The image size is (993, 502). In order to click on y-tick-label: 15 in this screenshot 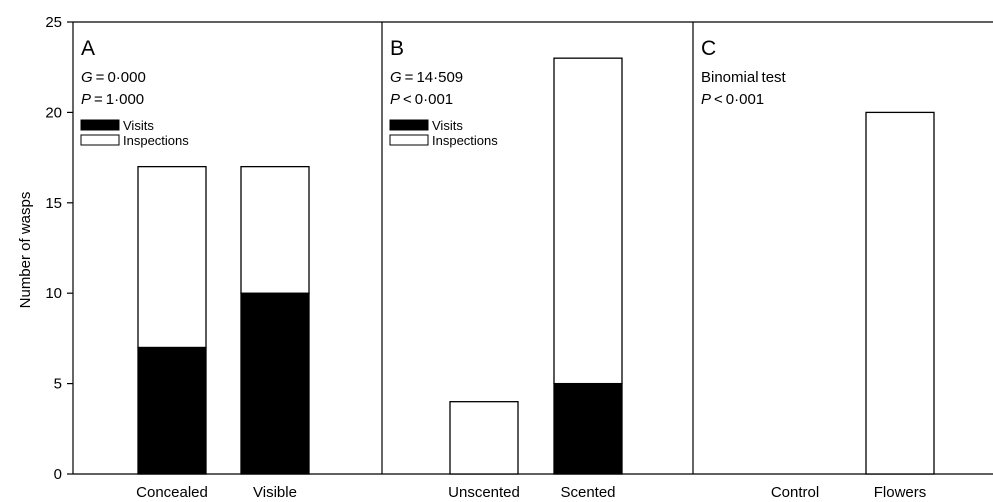, I will do `click(53, 203)`.